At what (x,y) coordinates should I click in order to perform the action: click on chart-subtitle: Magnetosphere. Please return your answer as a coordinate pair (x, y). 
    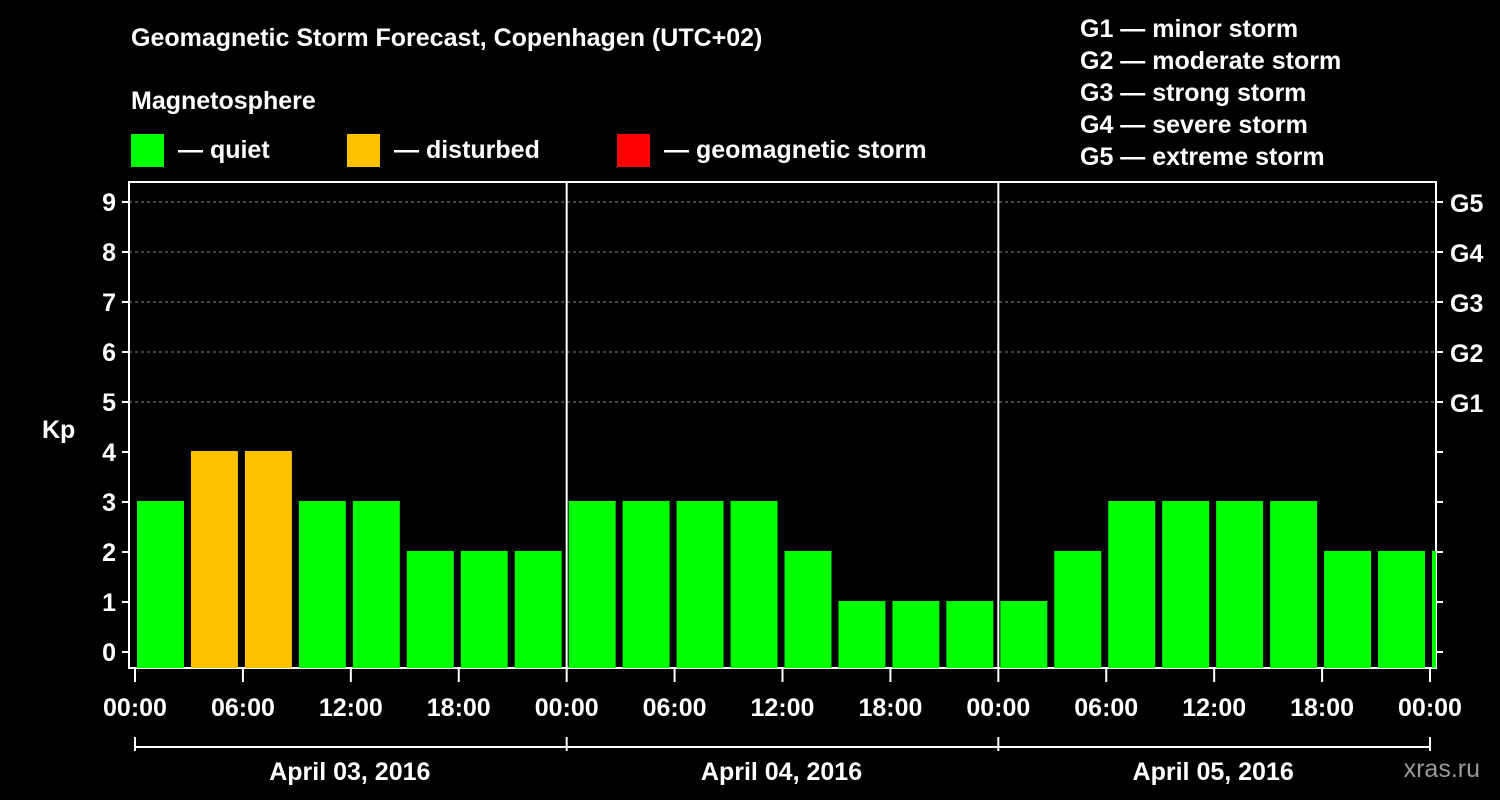
    Looking at the image, I should click on (223, 101).